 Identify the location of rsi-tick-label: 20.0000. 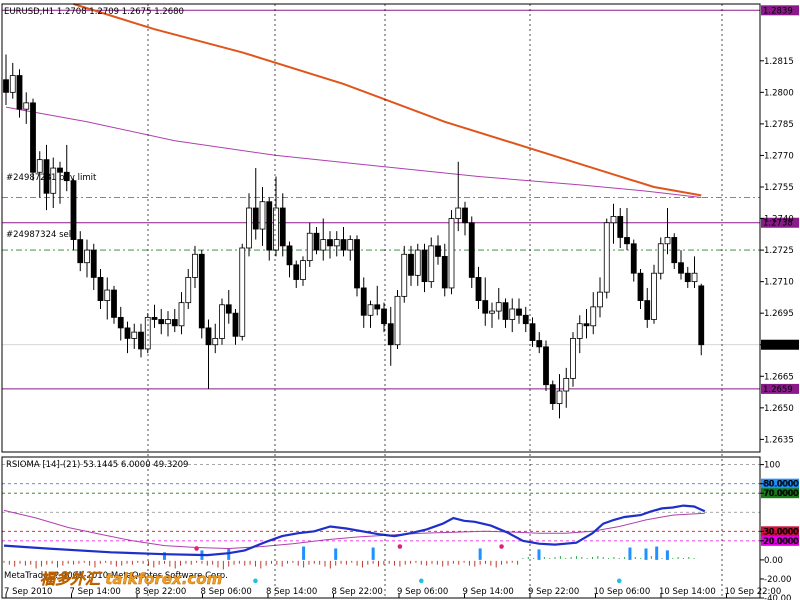
(781, 542).